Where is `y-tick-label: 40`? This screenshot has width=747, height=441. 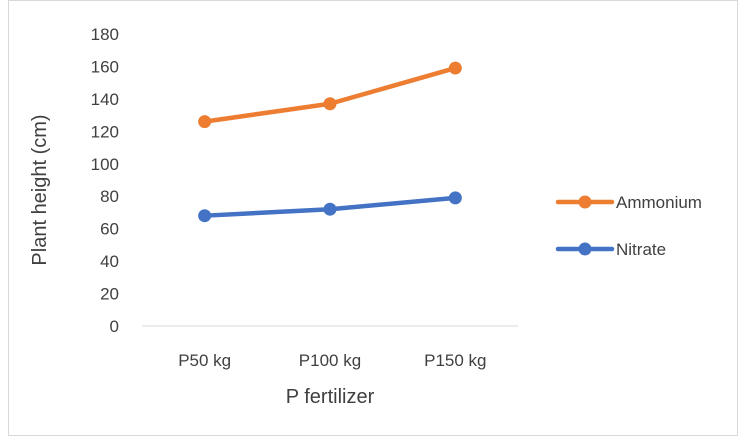
y-tick-label: 40 is located at coordinates (109, 261).